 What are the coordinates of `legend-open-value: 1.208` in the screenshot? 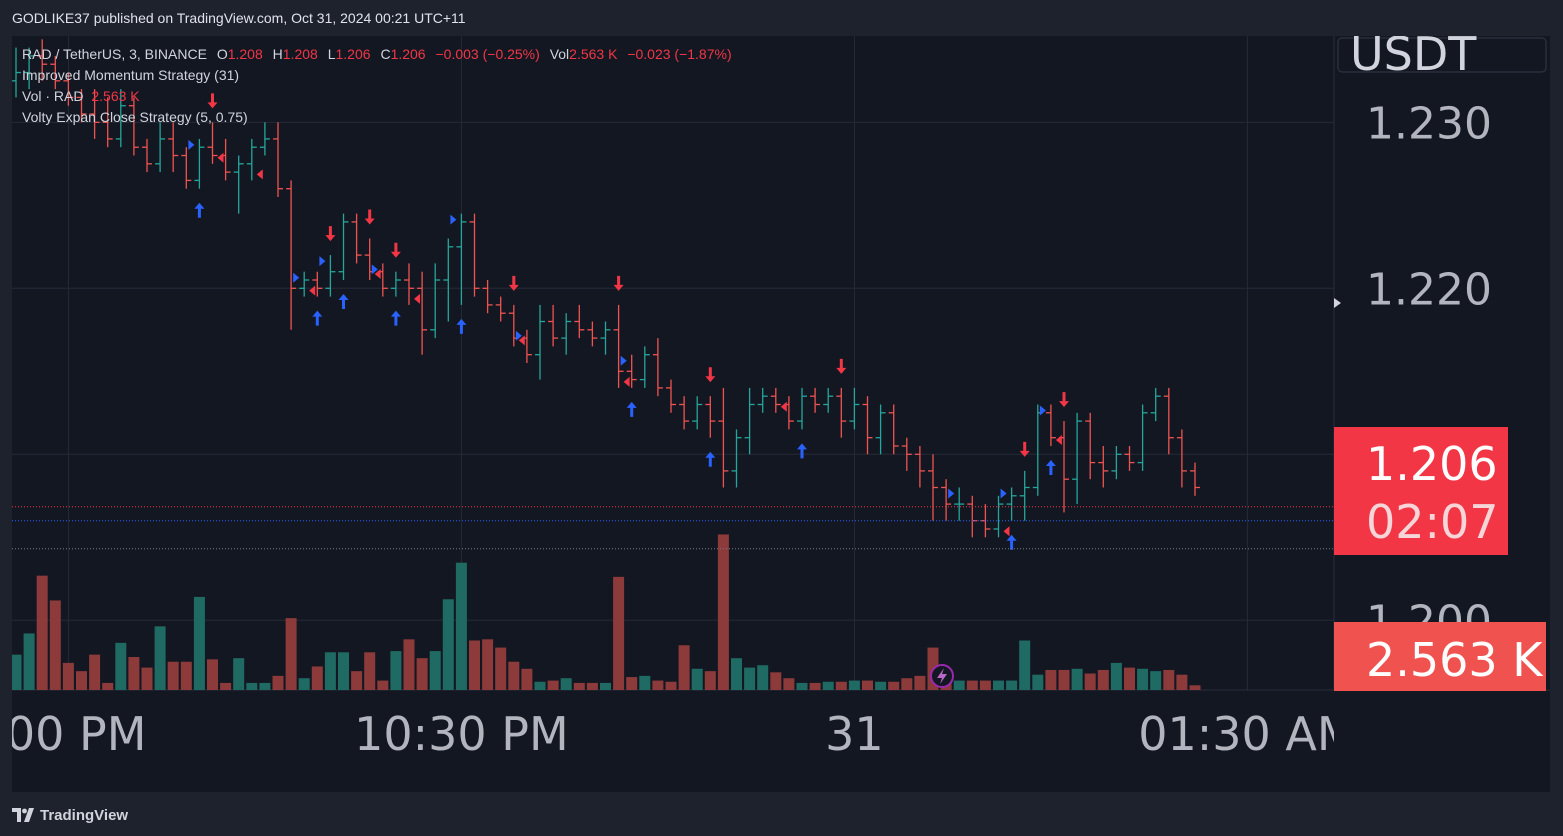 It's located at (245, 54).